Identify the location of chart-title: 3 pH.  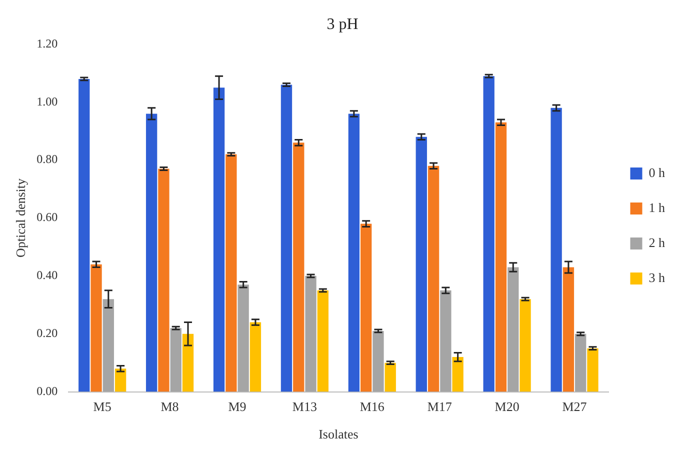
(342, 24).